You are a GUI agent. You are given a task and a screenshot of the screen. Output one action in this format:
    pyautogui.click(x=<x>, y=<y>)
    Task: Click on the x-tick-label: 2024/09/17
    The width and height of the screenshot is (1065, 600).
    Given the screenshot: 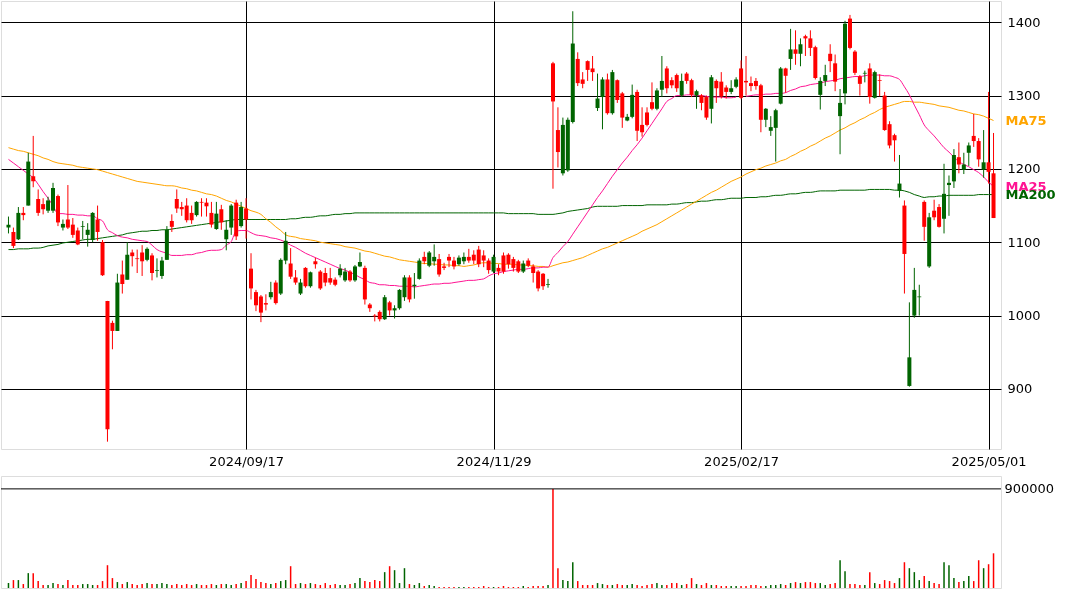 What is the action you would take?
    pyautogui.click(x=247, y=461)
    